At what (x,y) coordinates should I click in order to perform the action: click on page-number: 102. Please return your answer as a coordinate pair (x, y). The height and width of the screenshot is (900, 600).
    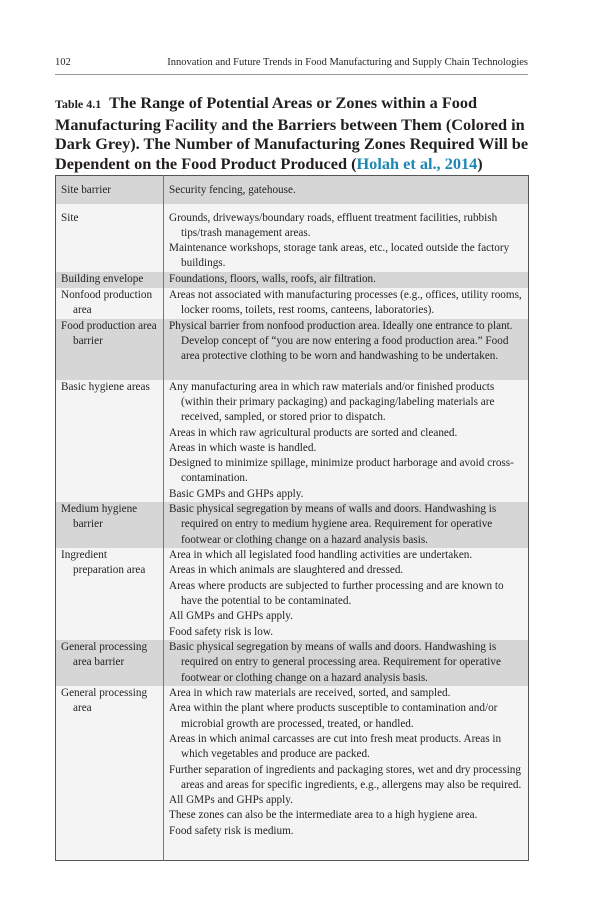
    Looking at the image, I should click on (63, 62).